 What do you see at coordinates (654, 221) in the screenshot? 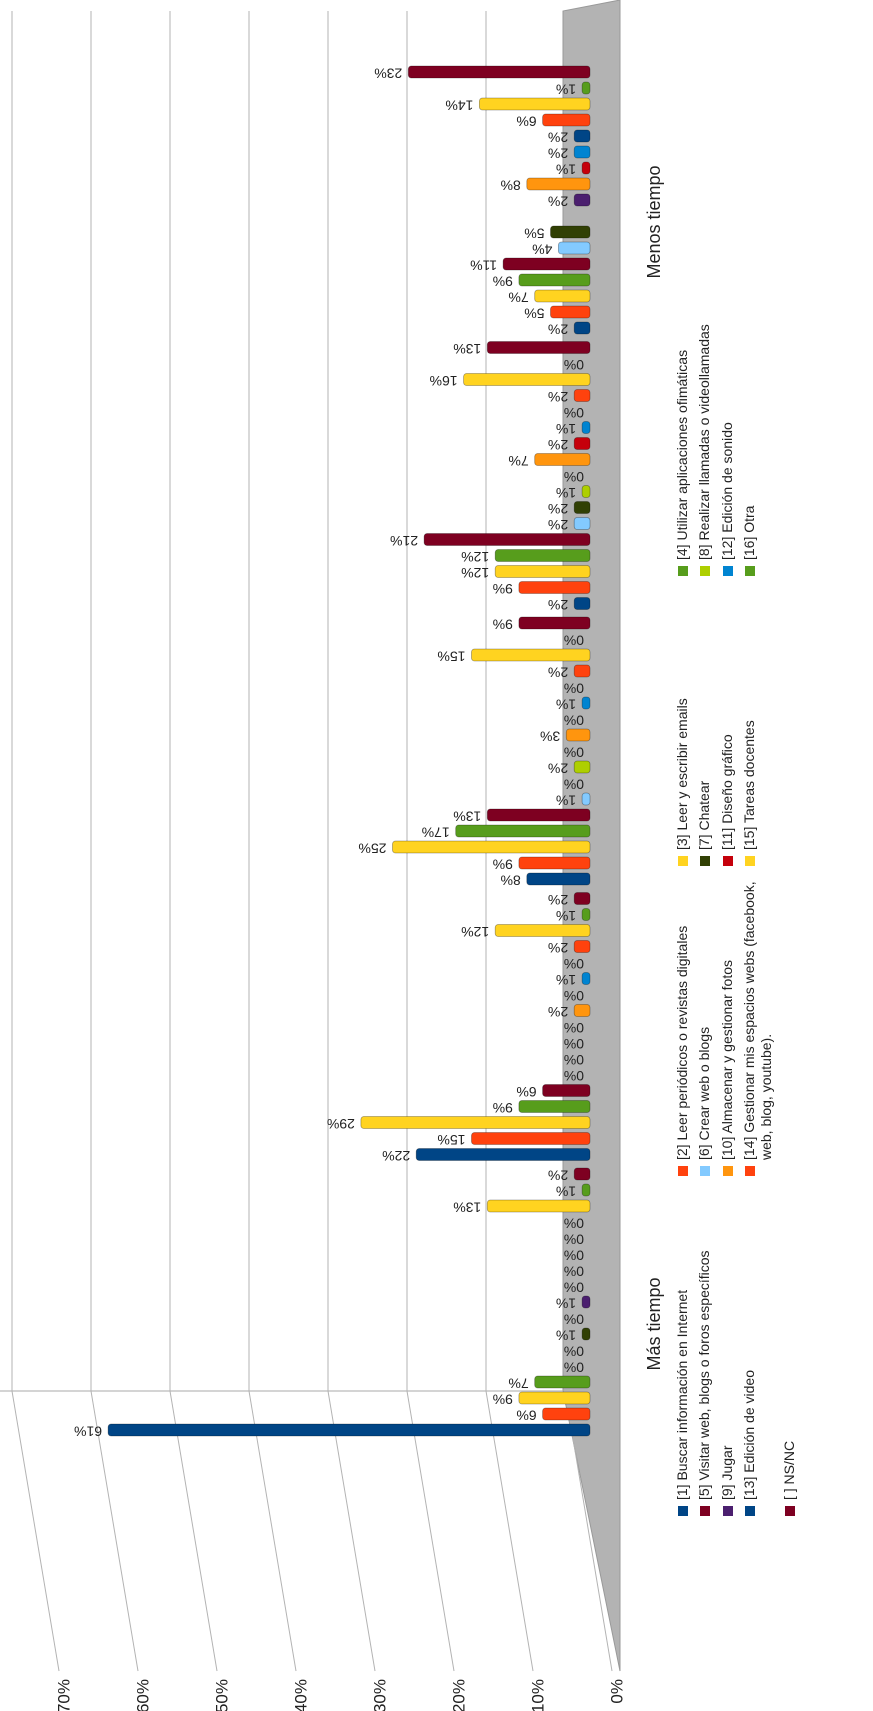
I see `category-label: Menos tiempo` at bounding box center [654, 221].